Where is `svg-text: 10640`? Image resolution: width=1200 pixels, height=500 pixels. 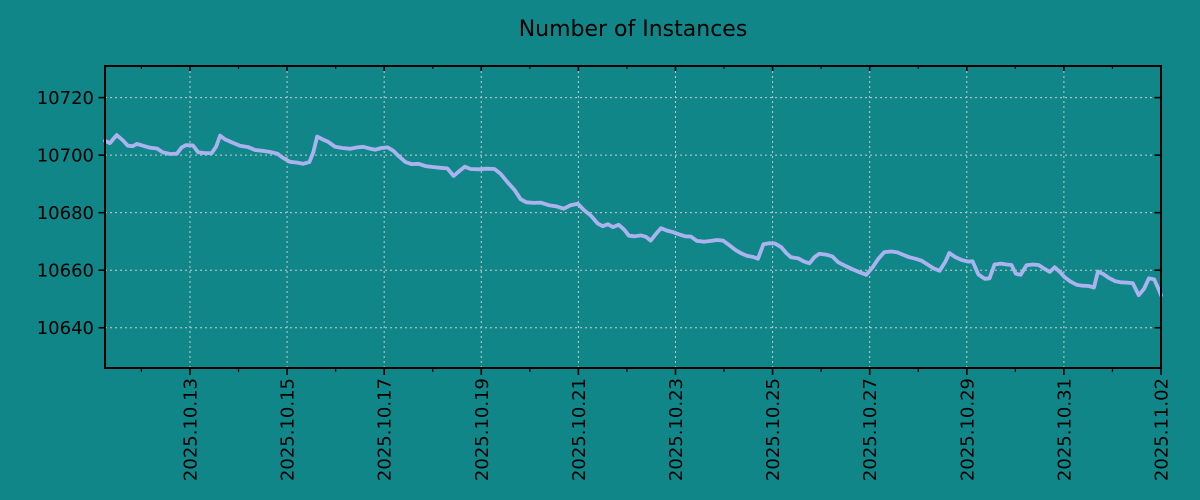 svg-text: 10640 is located at coordinates (65, 328).